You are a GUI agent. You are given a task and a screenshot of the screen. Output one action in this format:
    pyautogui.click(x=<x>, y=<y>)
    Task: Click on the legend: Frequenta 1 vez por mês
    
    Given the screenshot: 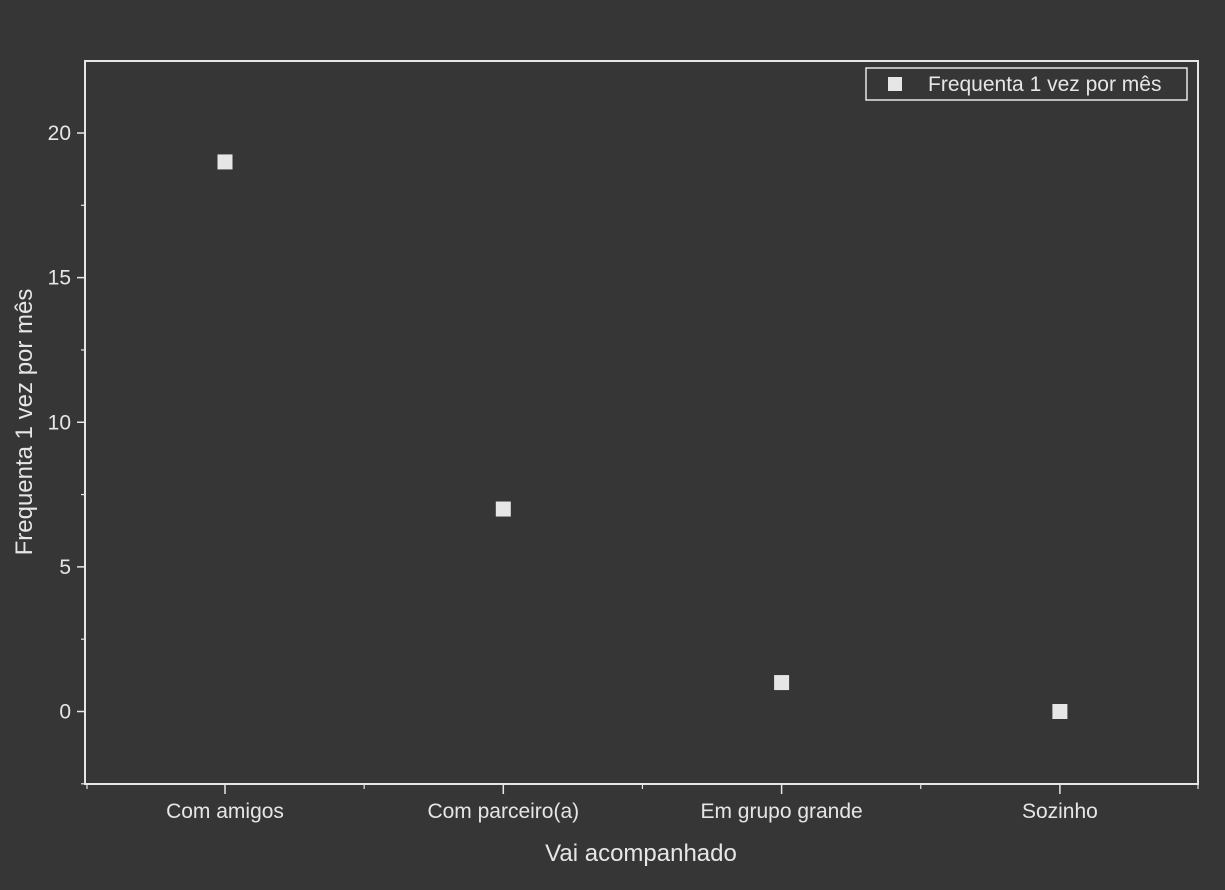 What is the action you would take?
    pyautogui.click(x=1026, y=84)
    